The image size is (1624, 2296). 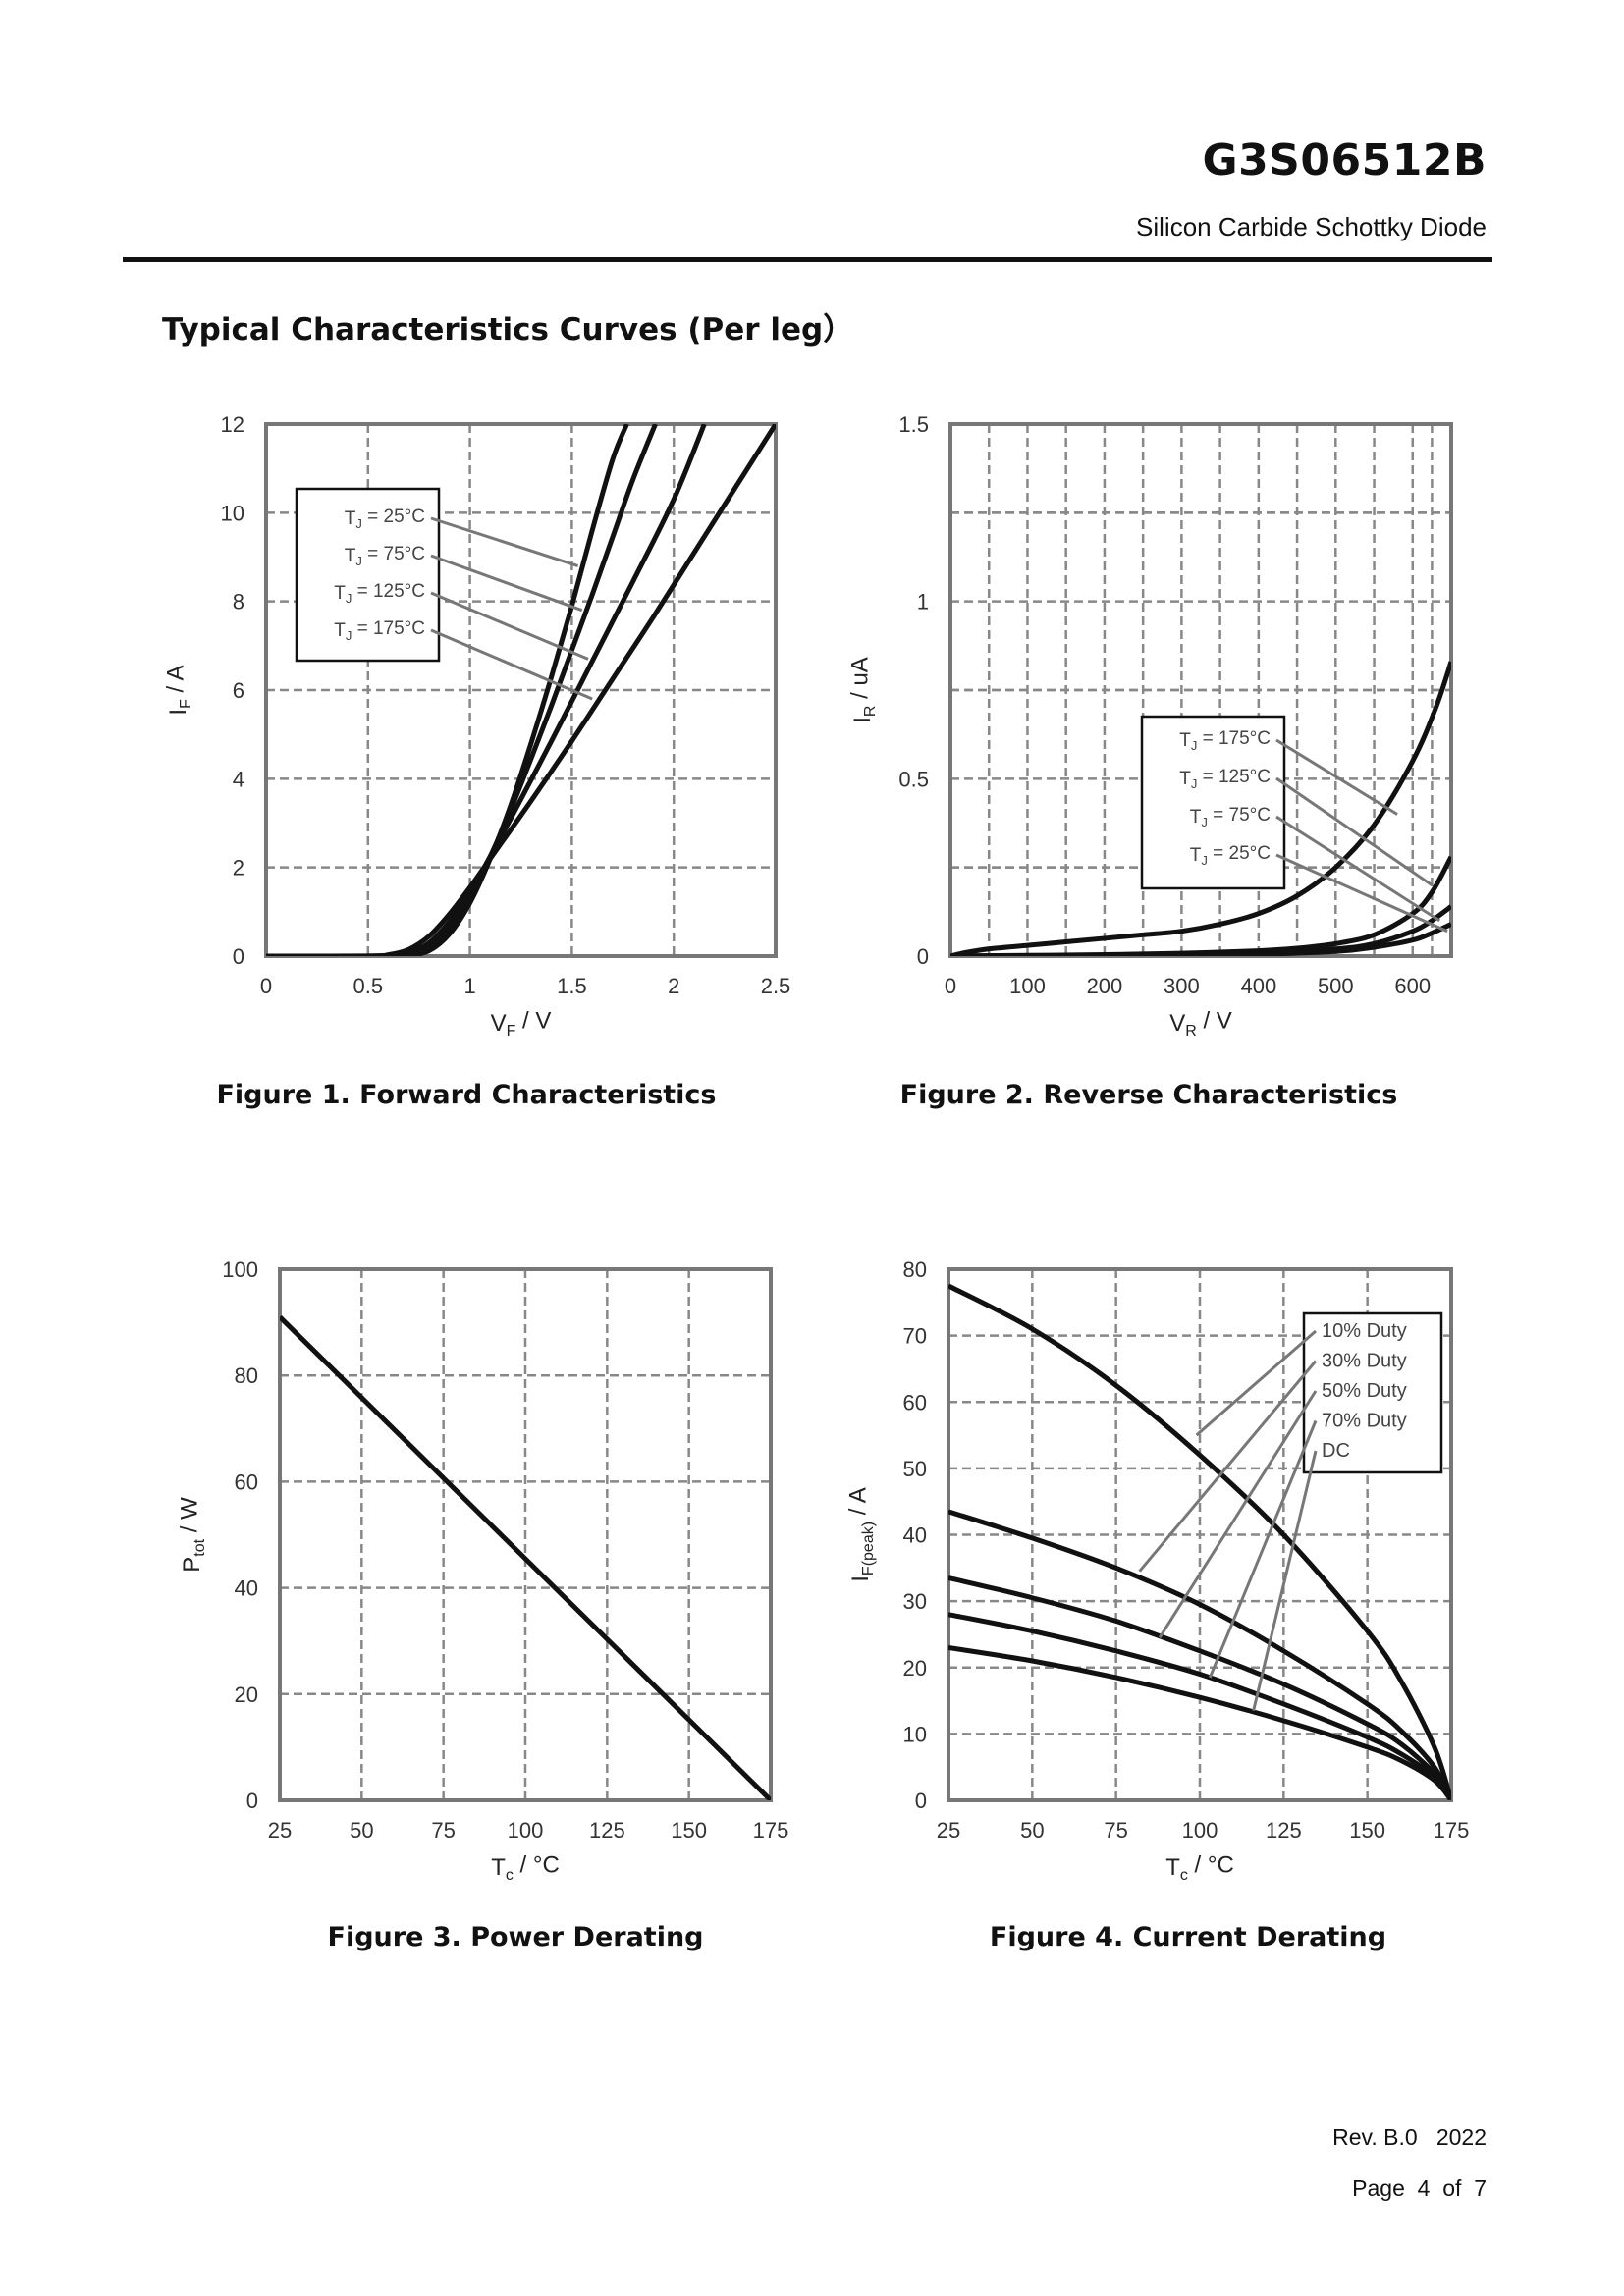 I want to click on fig1-ytick-label: 10, so click(x=232, y=513).